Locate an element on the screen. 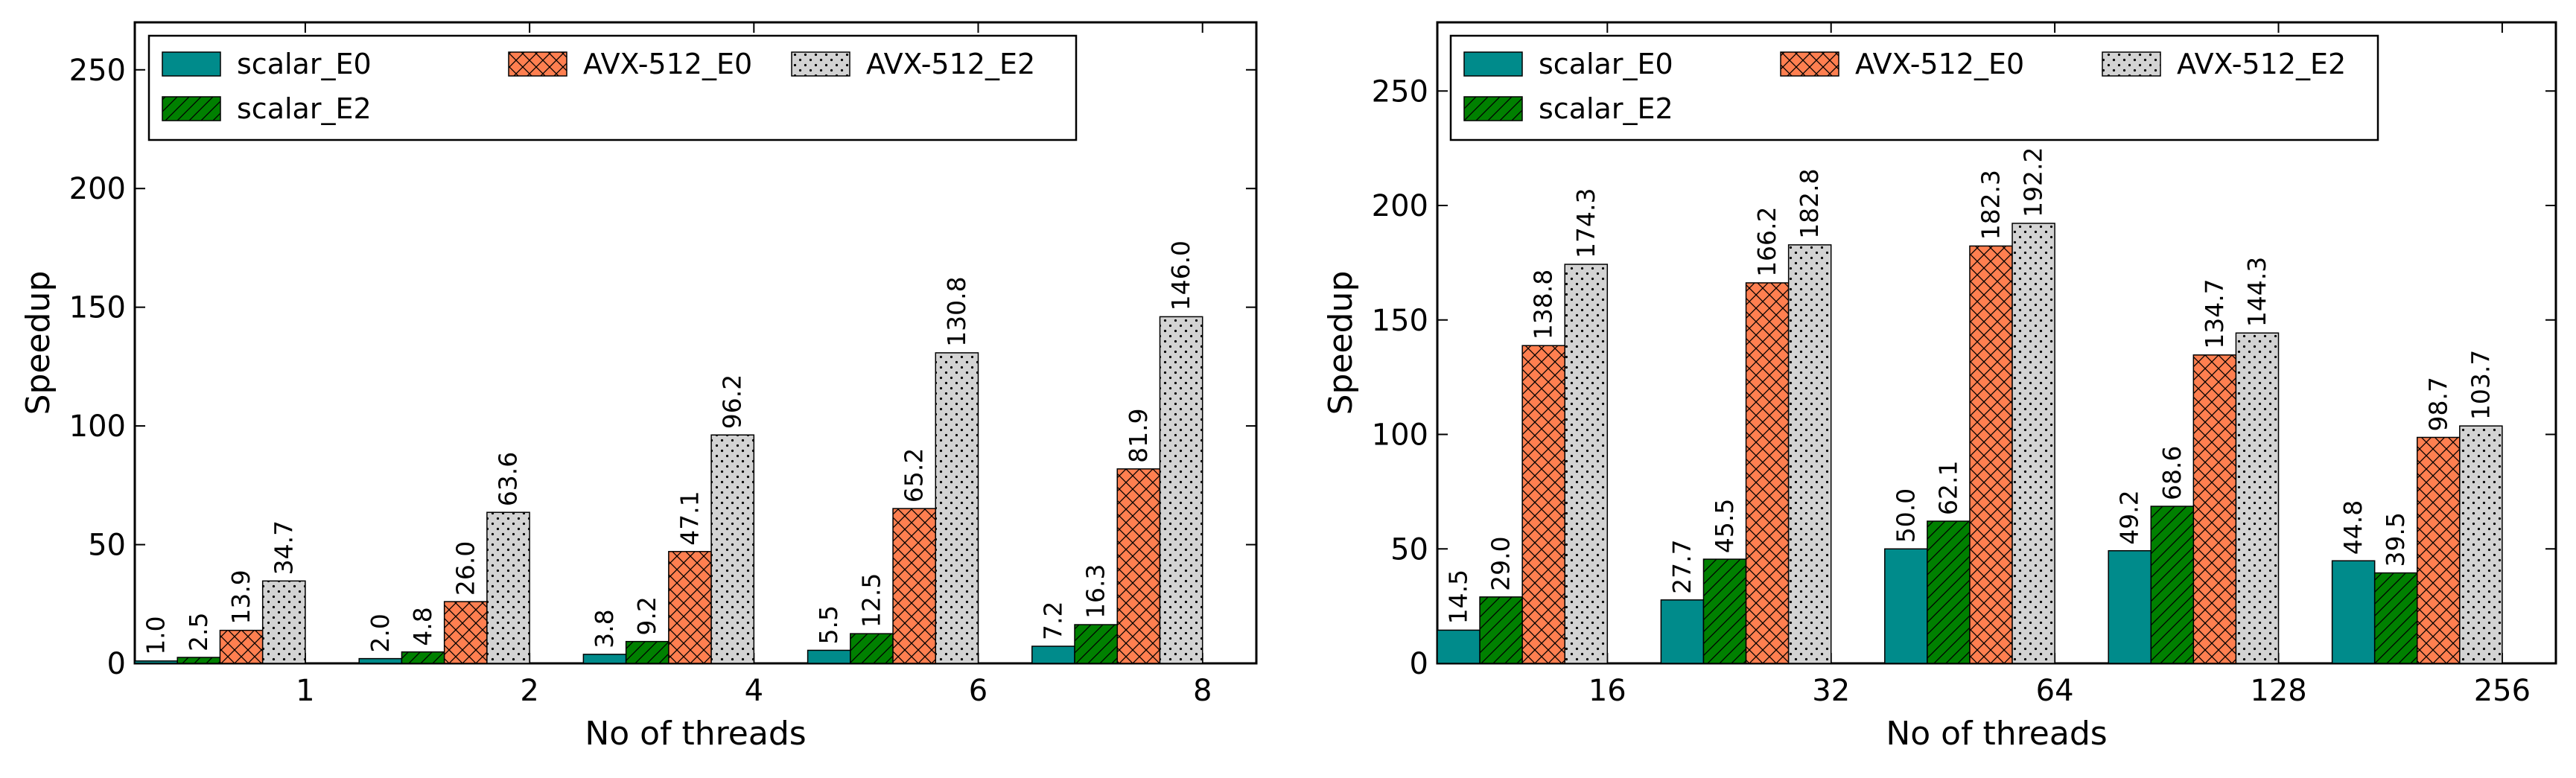  x-tick-label: 64 is located at coordinates (2055, 691).